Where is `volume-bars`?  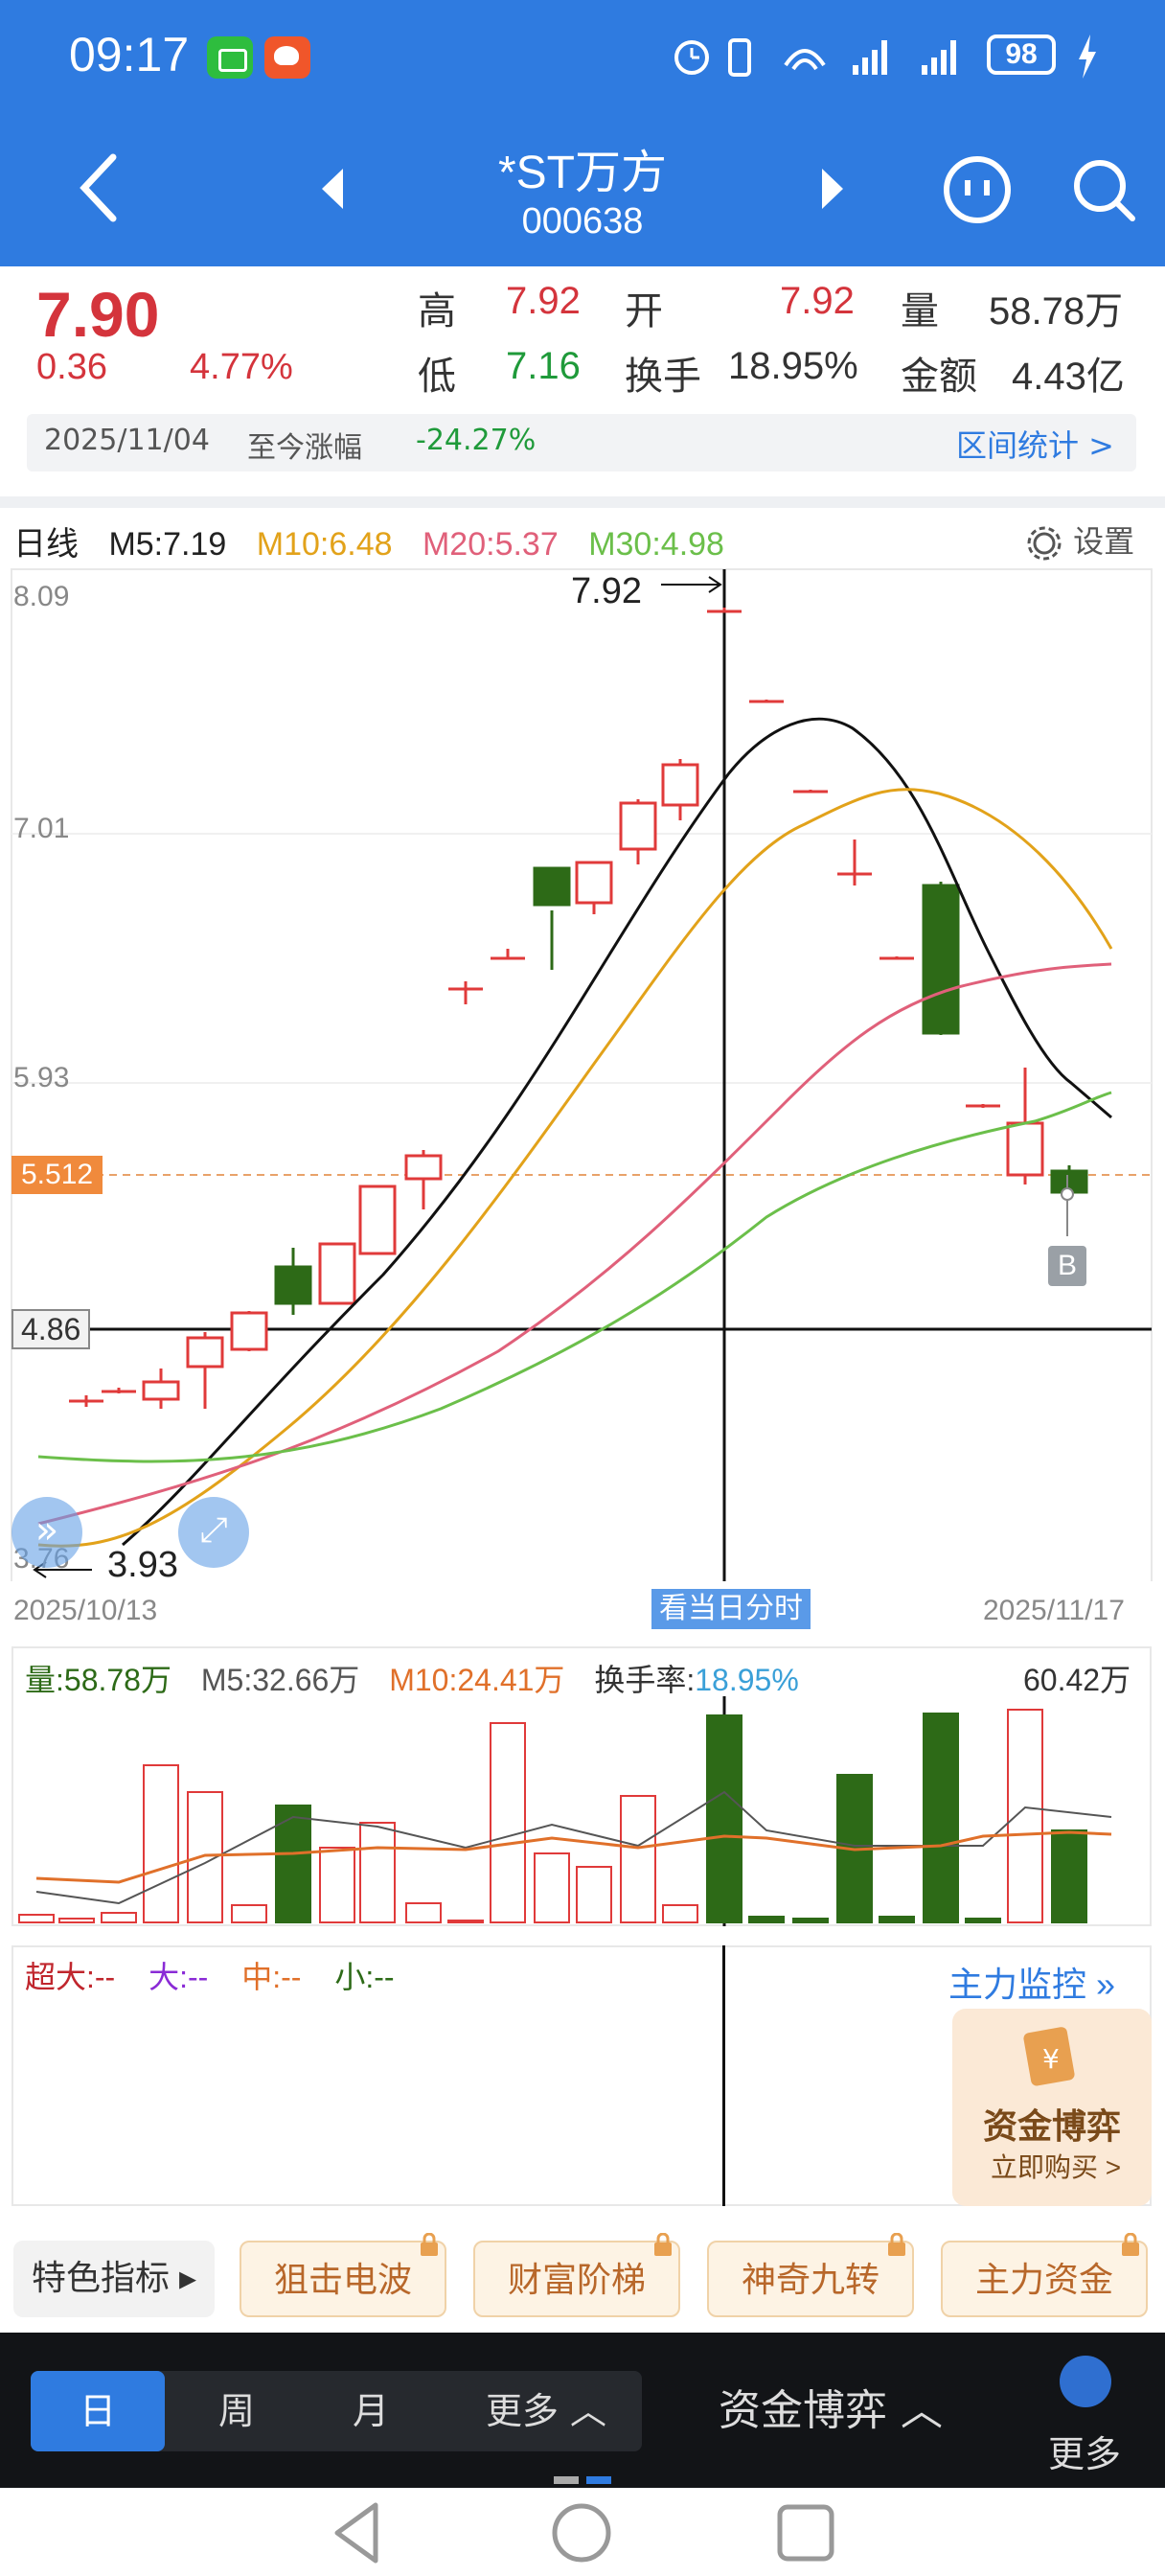
volume-bars is located at coordinates (552, 1816).